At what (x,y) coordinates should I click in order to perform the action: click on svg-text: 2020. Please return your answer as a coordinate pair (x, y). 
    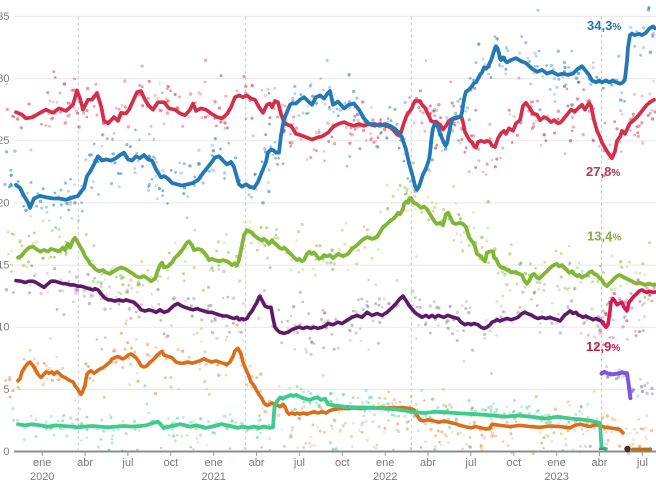
    Looking at the image, I should click on (42, 477).